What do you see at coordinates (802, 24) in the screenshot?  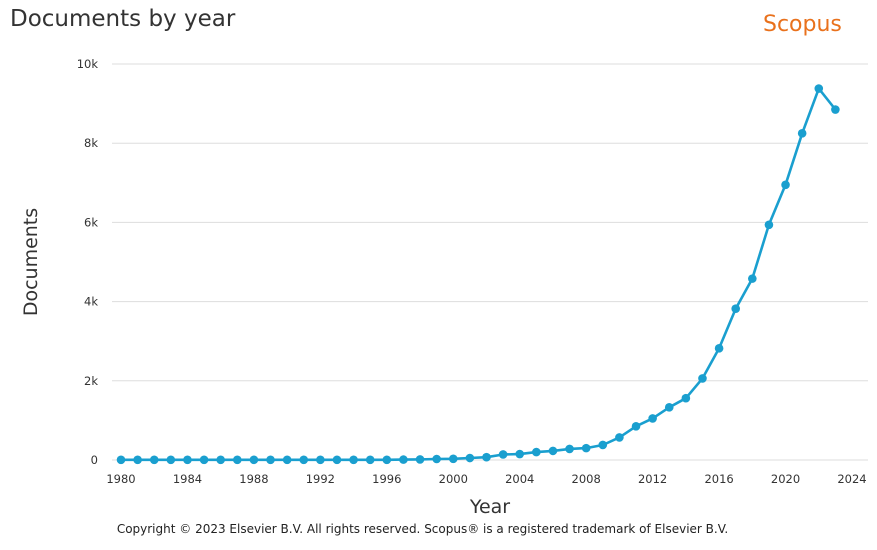 I see `scopus-logo: Scopus` at bounding box center [802, 24].